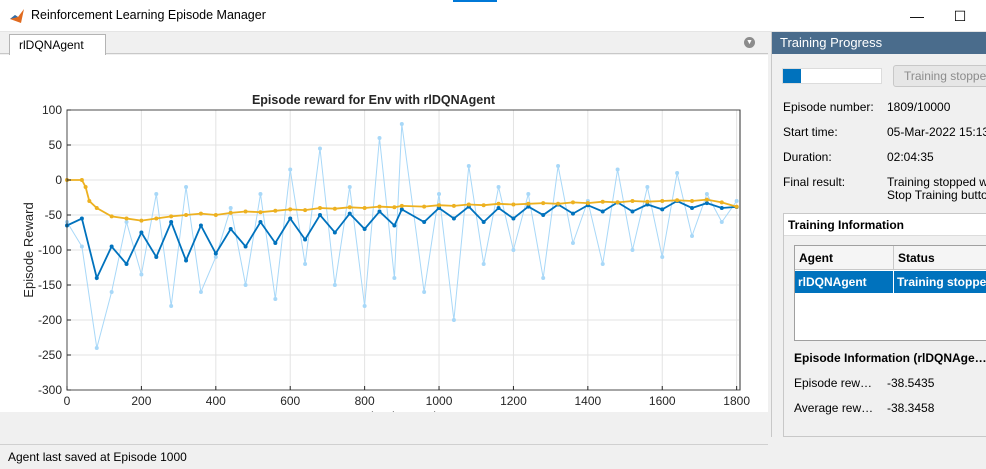 The height and width of the screenshot is (469, 986). I want to click on table-row-status: Training stopped, so click(939, 282).